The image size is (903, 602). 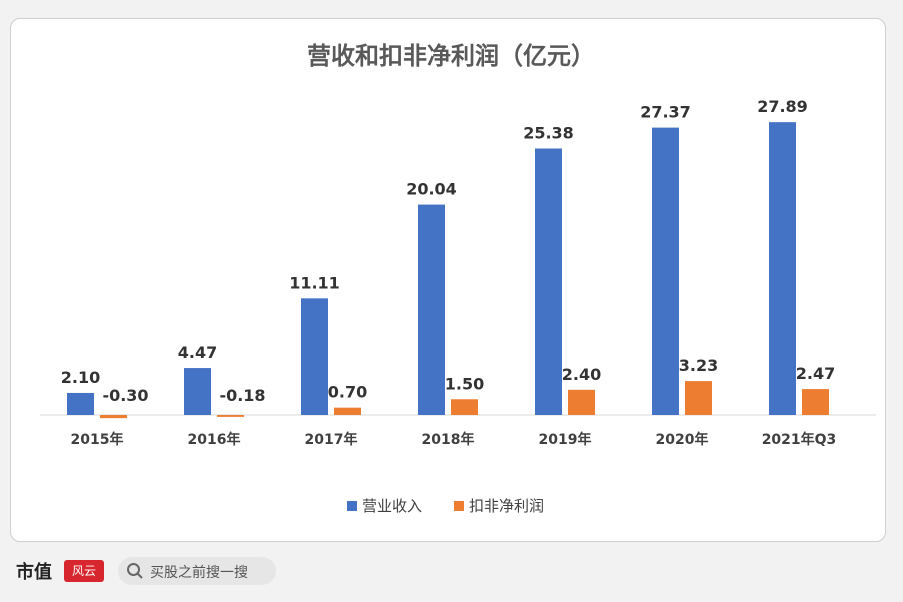 What do you see at coordinates (331, 439) in the screenshot?
I see `x-tick-label: 2017年` at bounding box center [331, 439].